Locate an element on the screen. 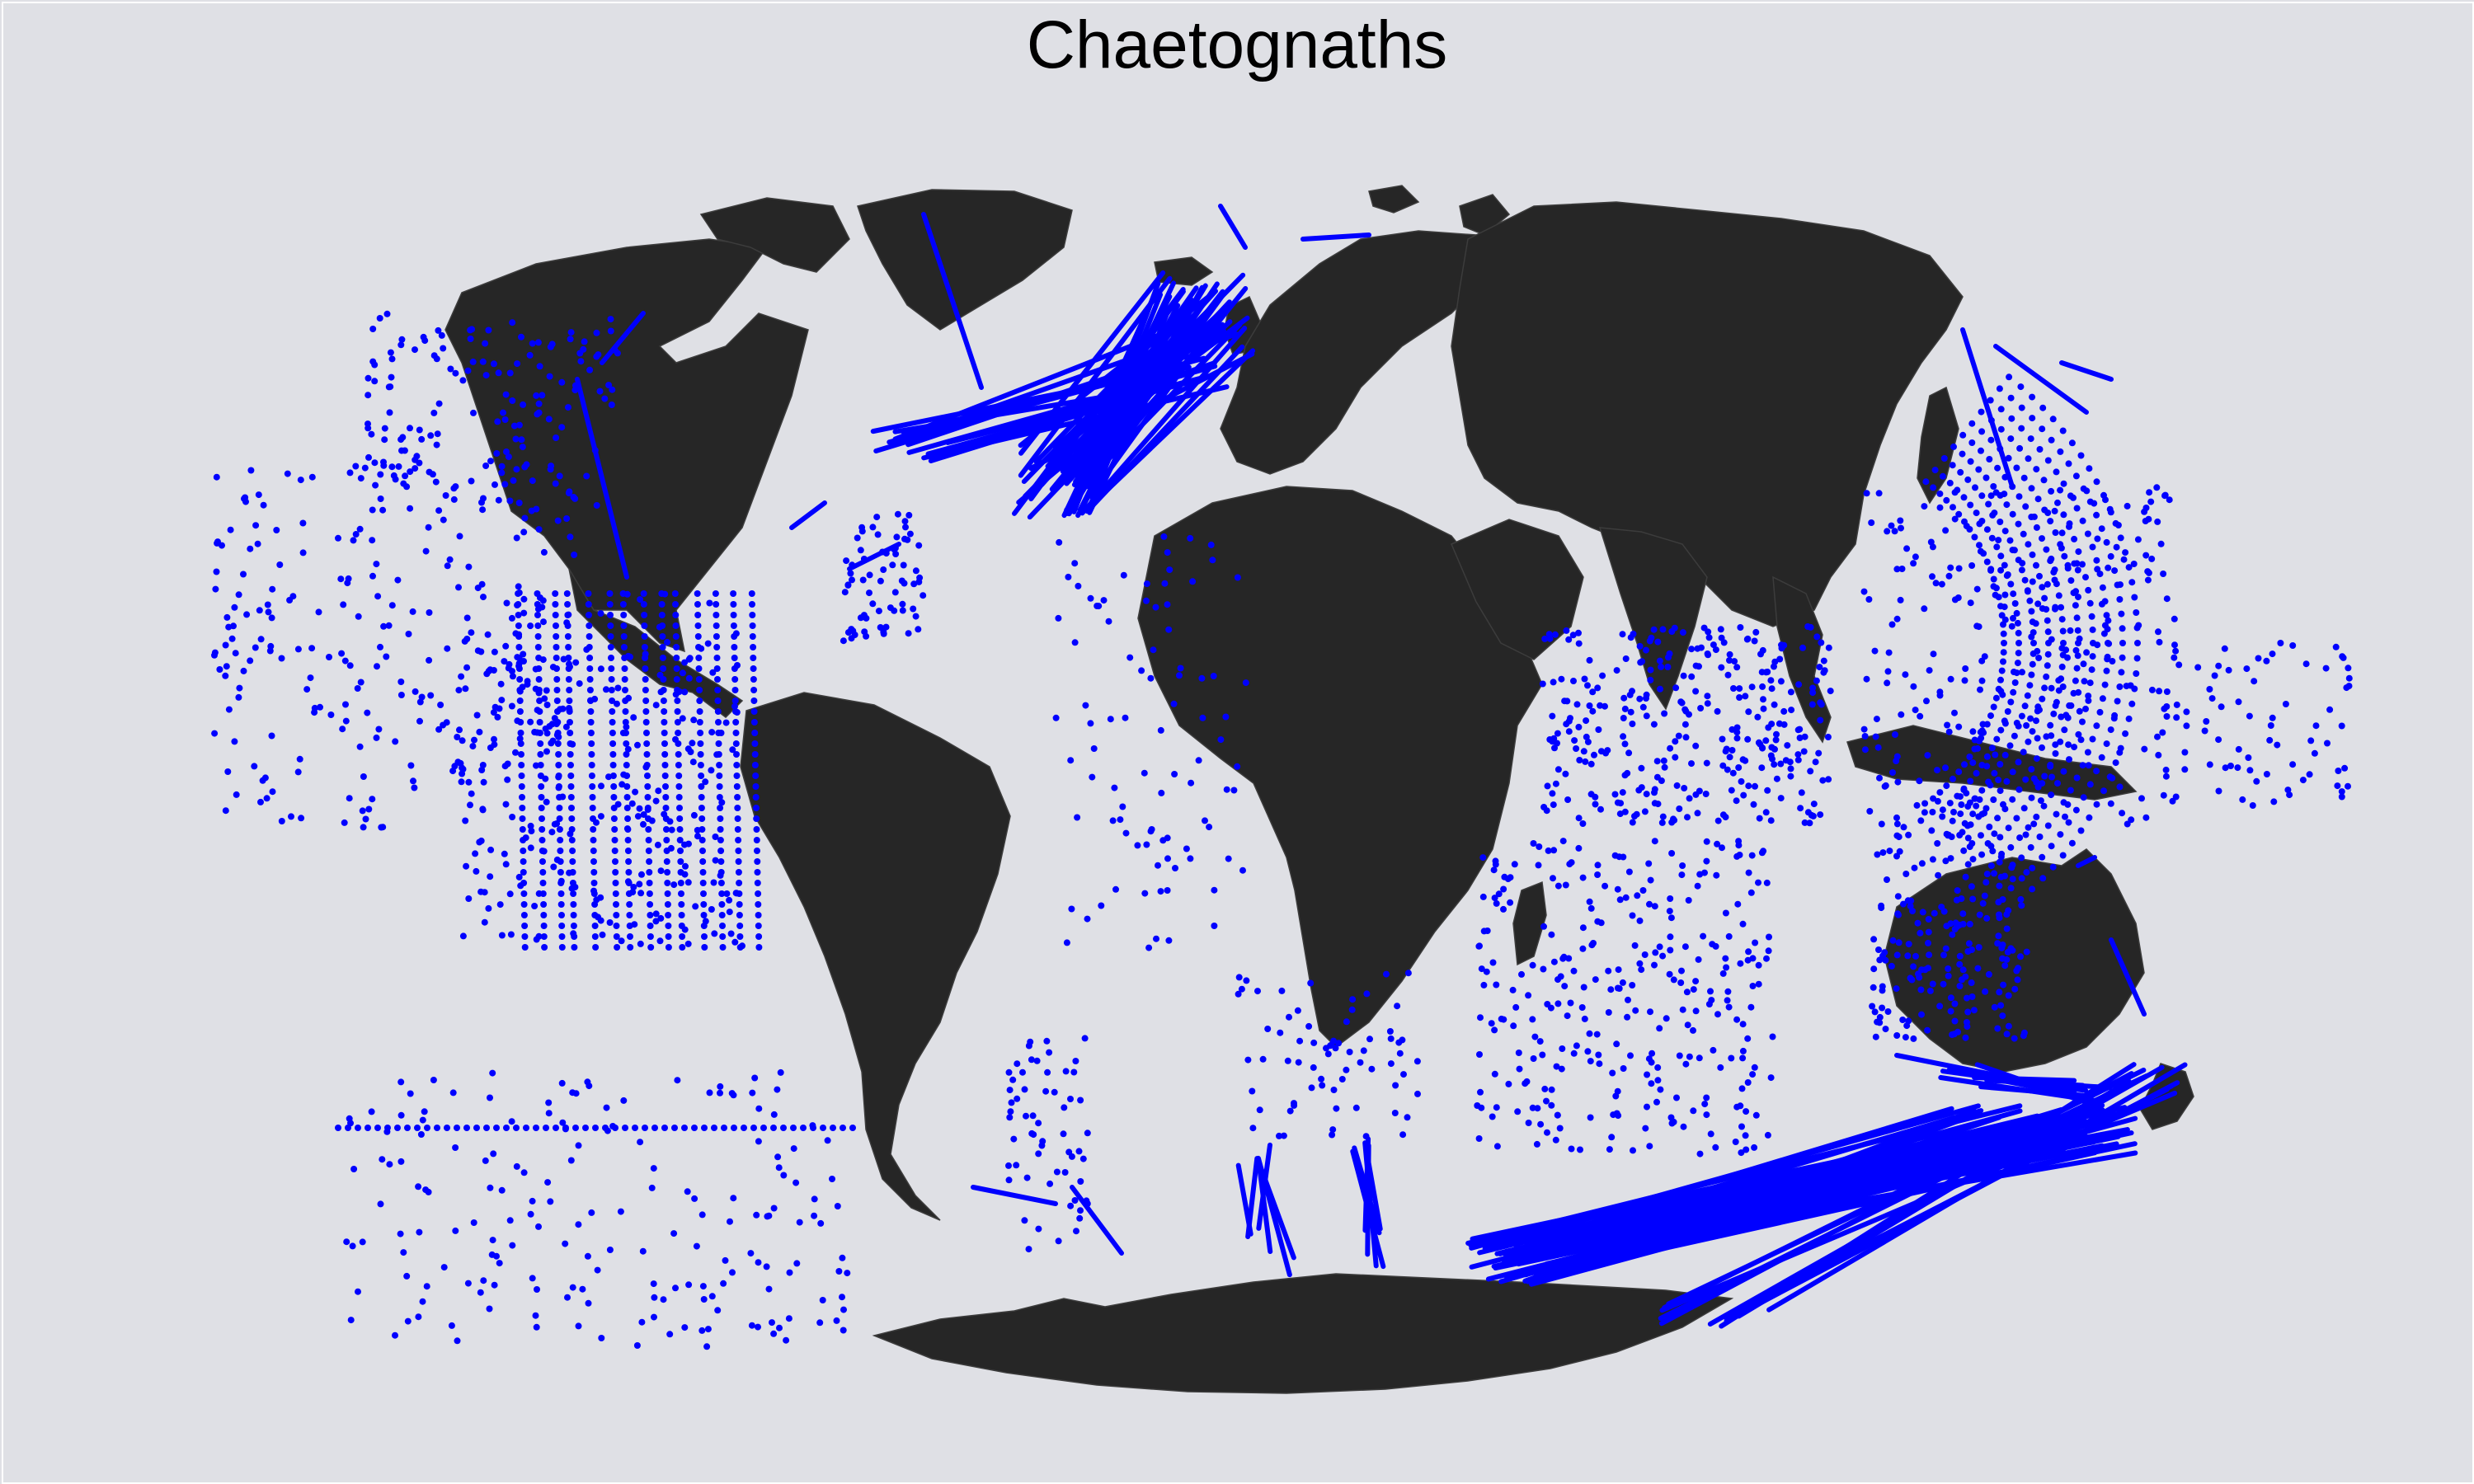  antarctica is located at coordinates (1303, 1333).